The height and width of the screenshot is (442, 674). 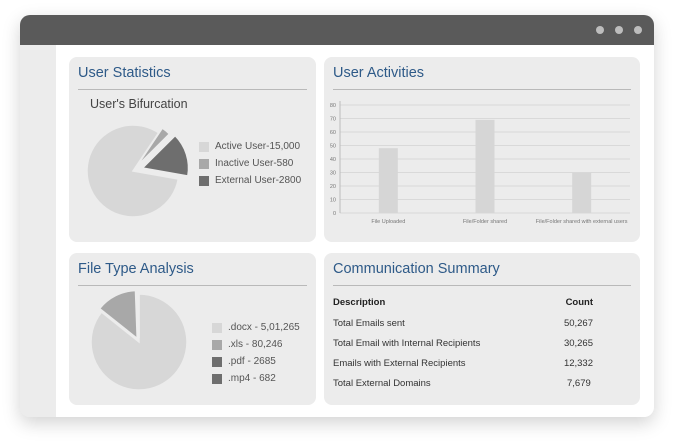 I want to click on row-count: 30,265, so click(x=578, y=343).